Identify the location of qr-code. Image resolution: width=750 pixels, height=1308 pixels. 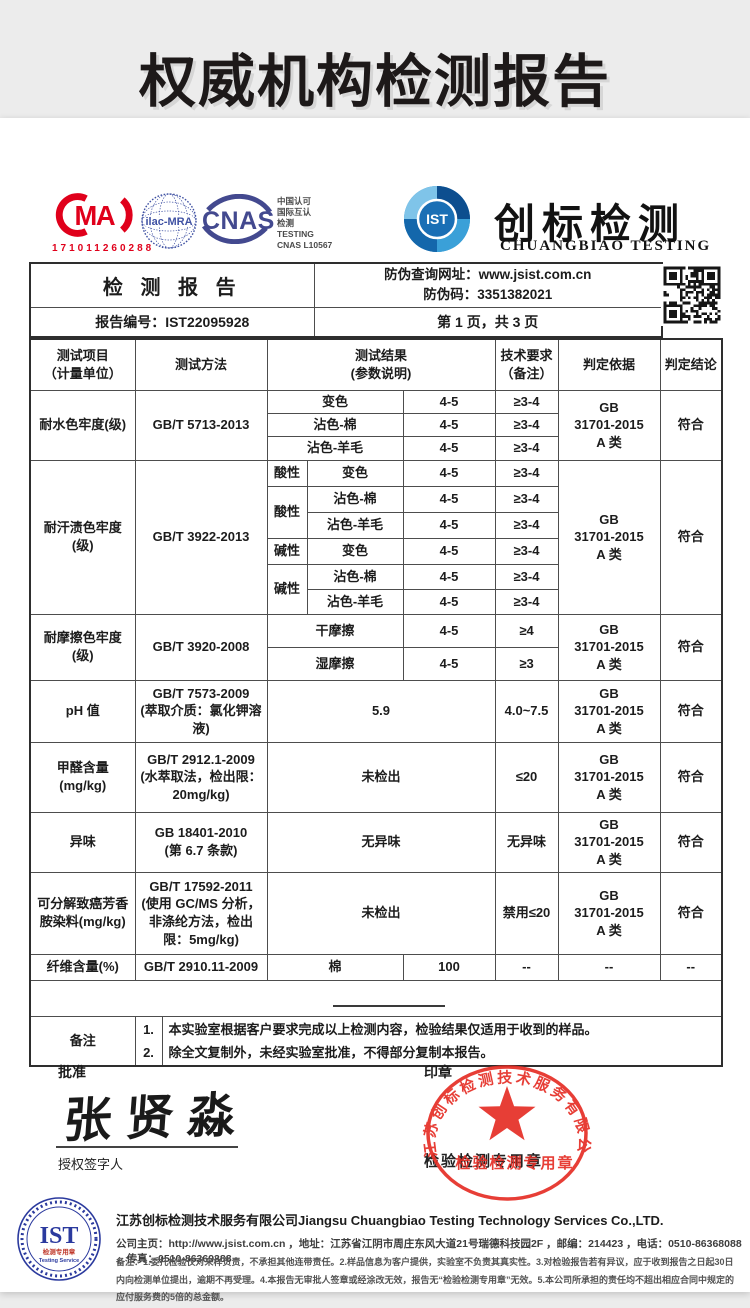
(692, 295).